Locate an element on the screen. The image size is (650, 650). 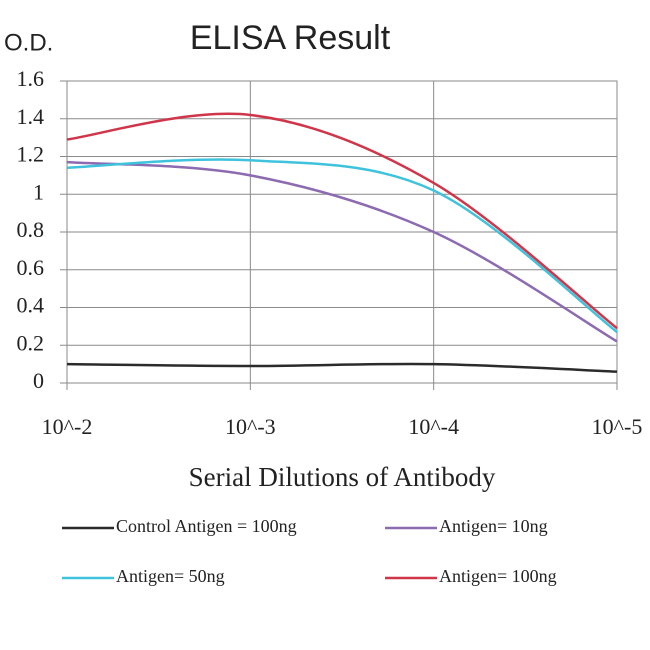
x-tick-label: 10^-3 is located at coordinates (250, 426).